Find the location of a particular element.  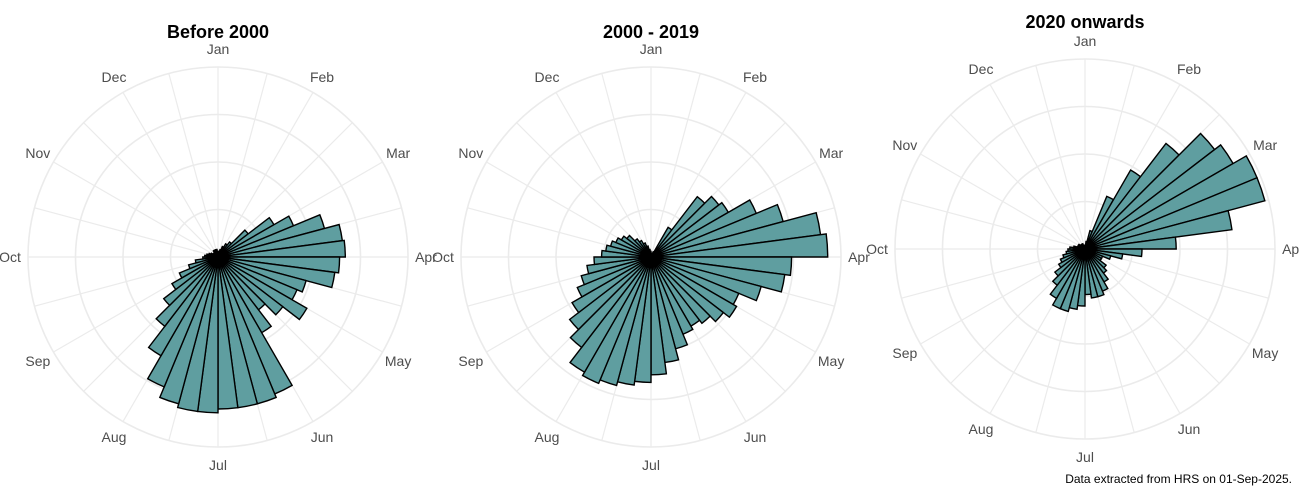

panel-title: Before 2000 is located at coordinates (218, 32).